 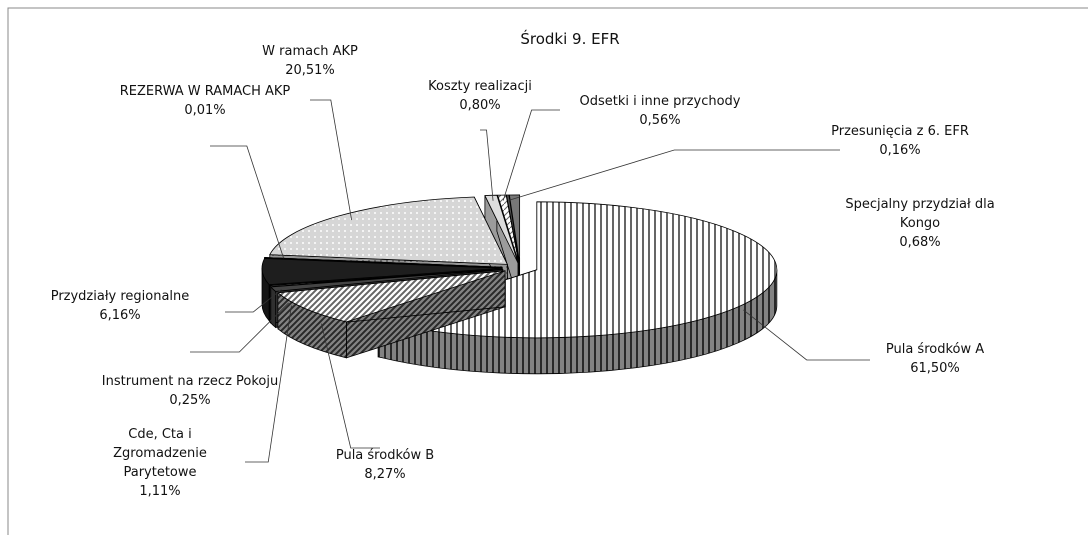 What do you see at coordinates (310, 61) in the screenshot?
I see `slice-label: W ramach AKP 20,51%` at bounding box center [310, 61].